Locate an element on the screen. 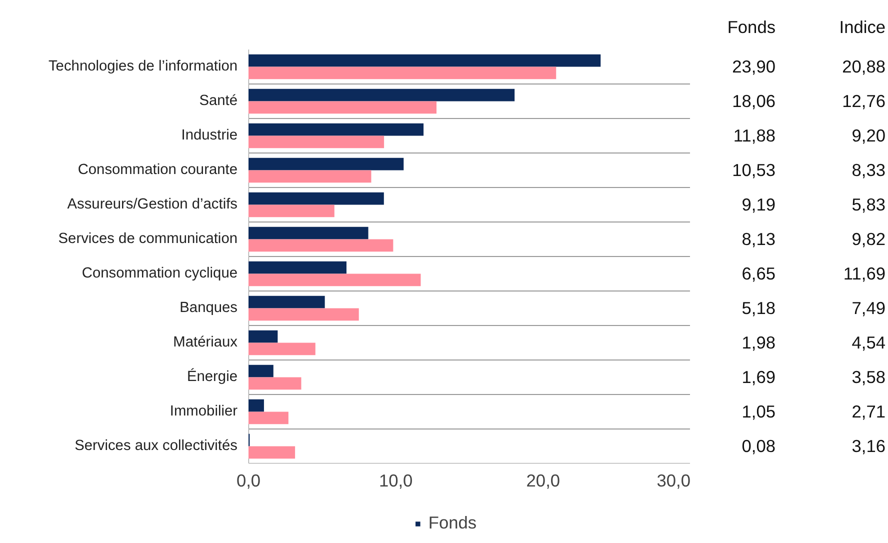  y-tick-label: Banques is located at coordinates (209, 308).